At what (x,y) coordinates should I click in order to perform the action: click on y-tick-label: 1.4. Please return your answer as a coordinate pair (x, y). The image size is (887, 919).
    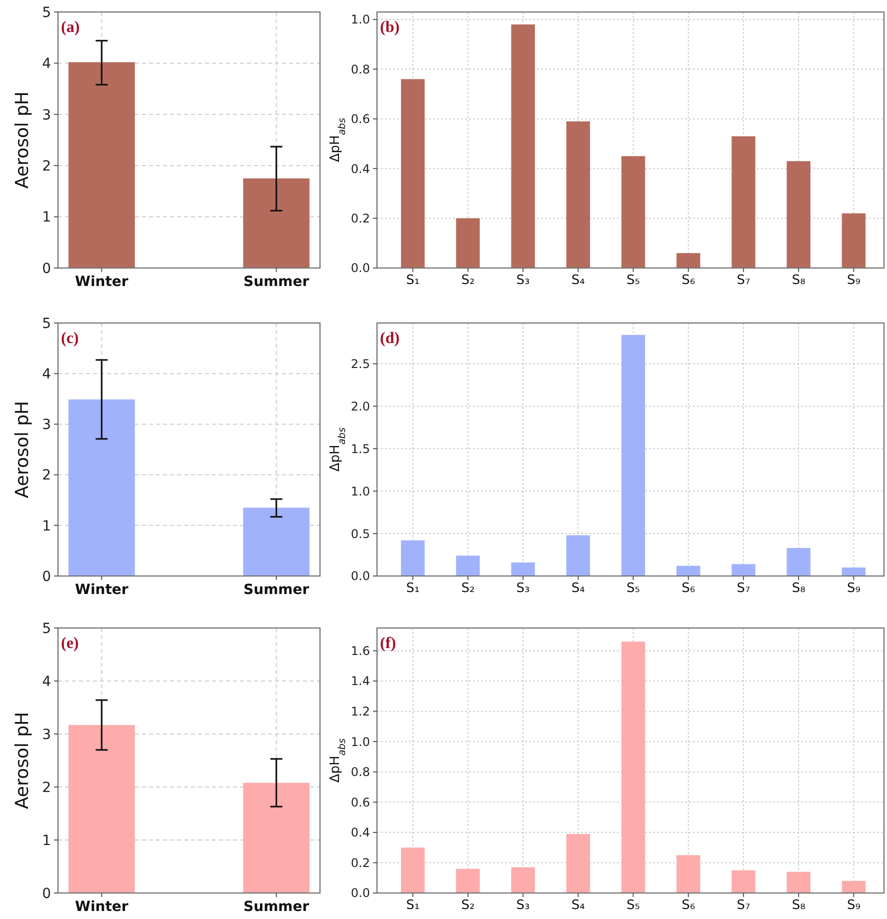
    Looking at the image, I should click on (360, 681).